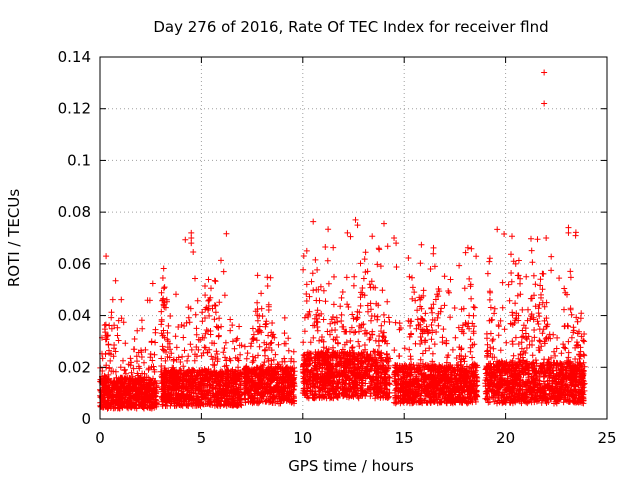  Describe the element at coordinates (74, 264) in the screenshot. I see `y-tick-label: 0.06` at that location.